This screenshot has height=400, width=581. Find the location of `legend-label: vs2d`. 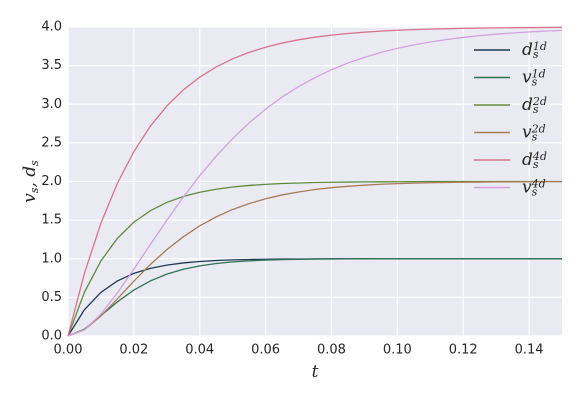

legend-label: vs2d is located at coordinates (534, 133).